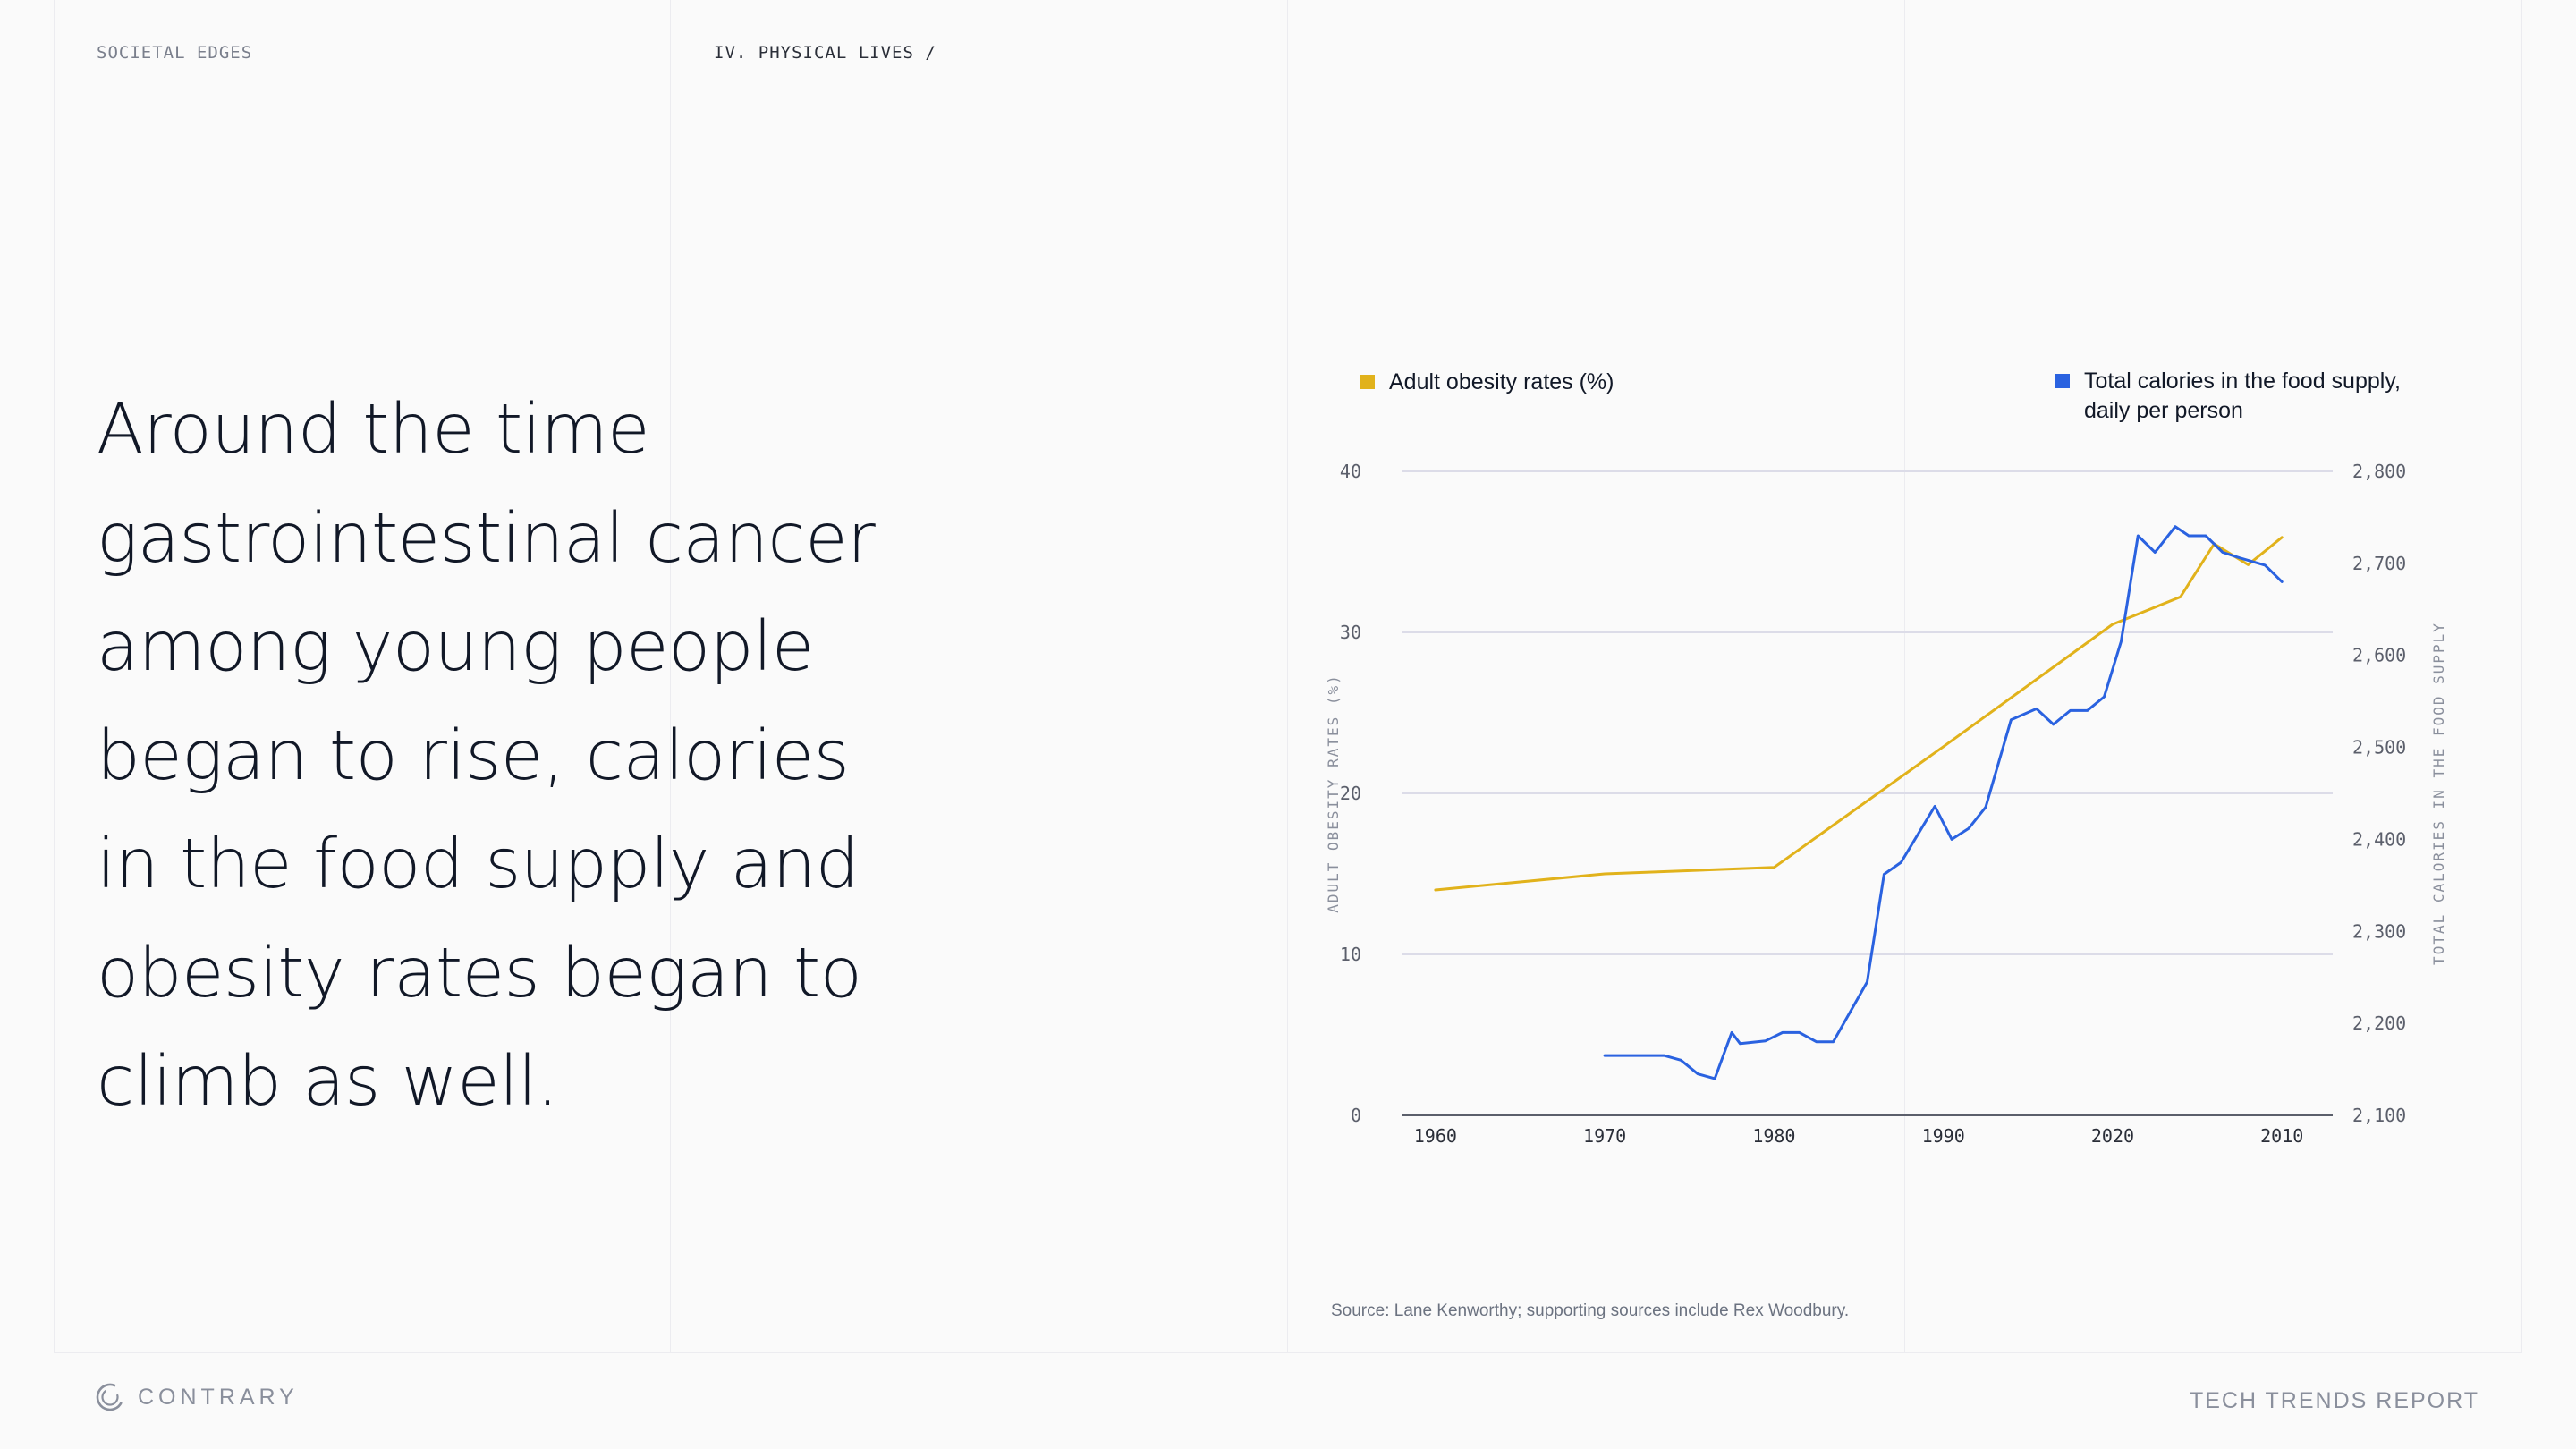 This screenshot has width=2576, height=1449. What do you see at coordinates (1333, 793) in the screenshot?
I see `y-left-axis-title: ADULT OBESITY RATES (%)` at bounding box center [1333, 793].